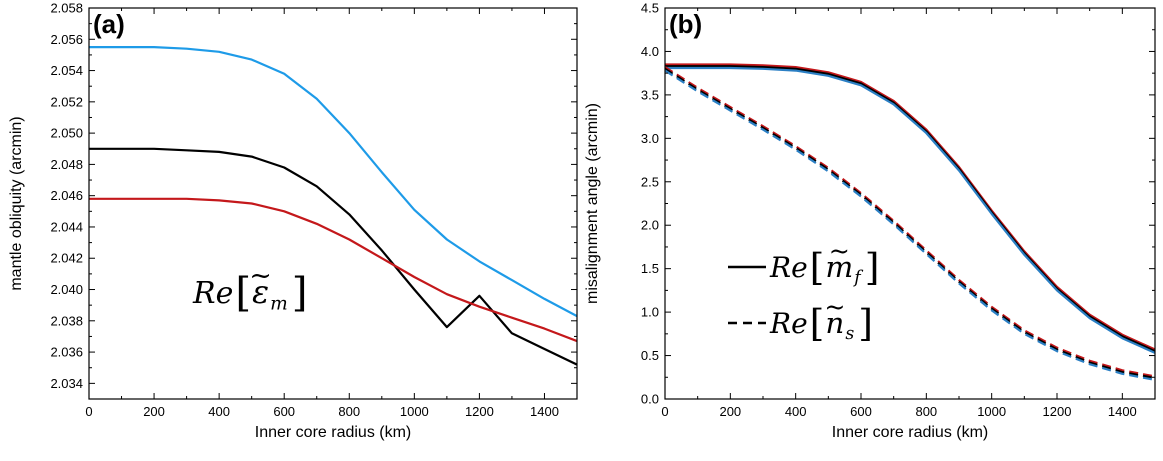  Describe the element at coordinates (66, 195) in the screenshot. I see `y-tick-label: 2.046` at that location.